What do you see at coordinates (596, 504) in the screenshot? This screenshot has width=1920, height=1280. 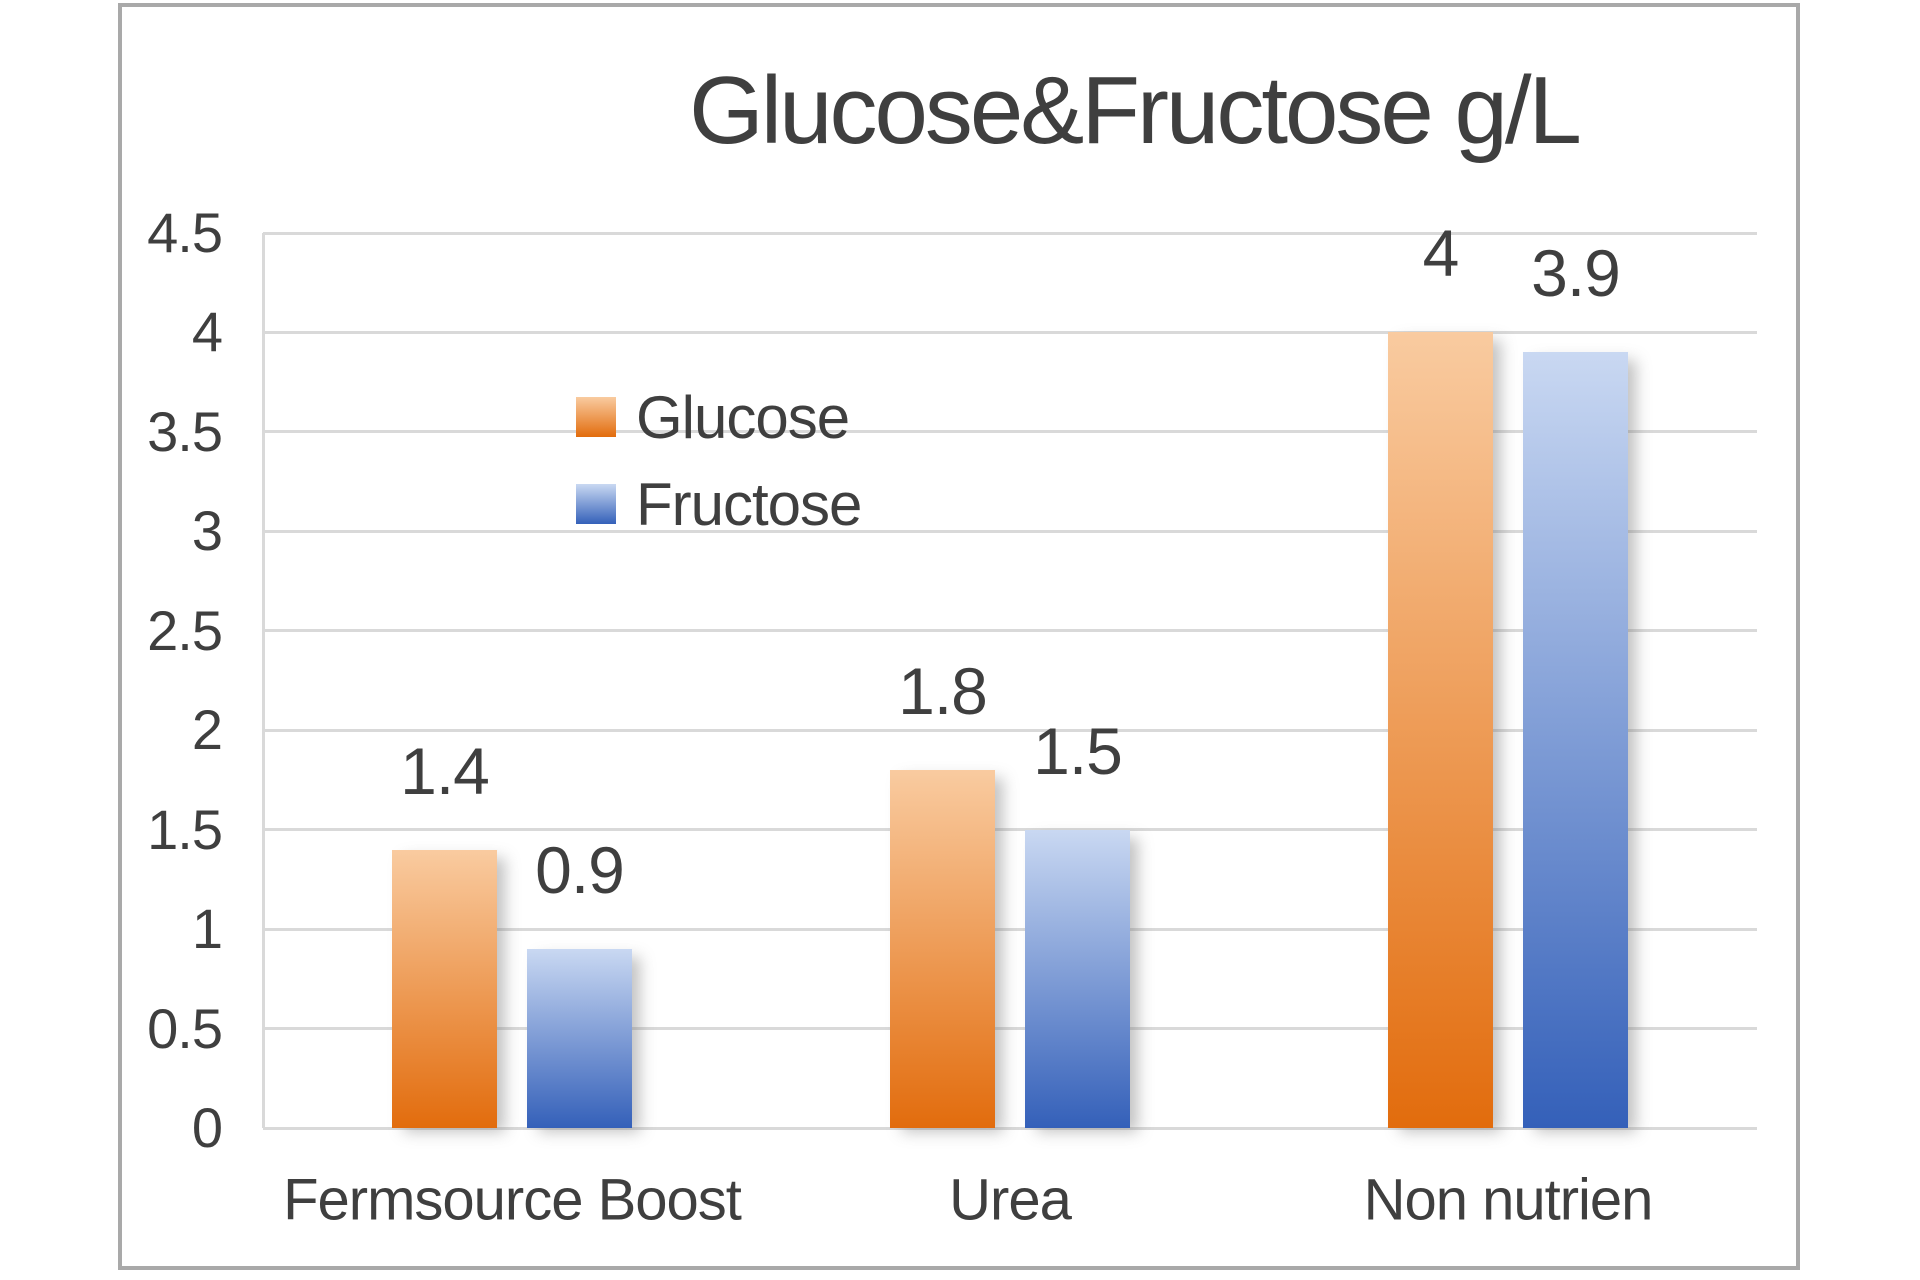 I see `fructose-swatch-icon` at bounding box center [596, 504].